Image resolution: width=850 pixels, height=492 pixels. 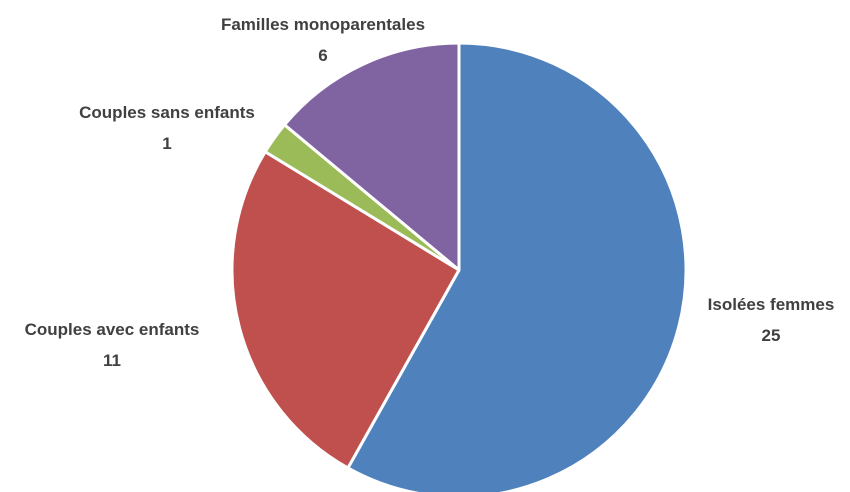 What do you see at coordinates (112, 360) in the screenshot?
I see `data-label-value-couples-avec-enfants: 11` at bounding box center [112, 360].